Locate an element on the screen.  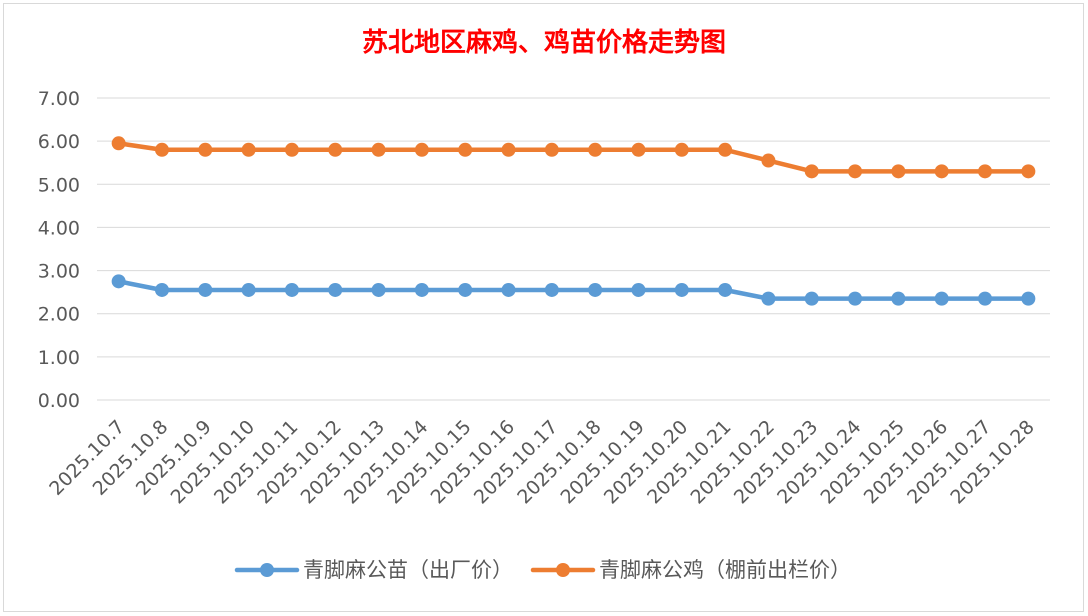
legend-item: 青脚麻公鸡（棚前出栏价） is located at coordinates (690, 570).